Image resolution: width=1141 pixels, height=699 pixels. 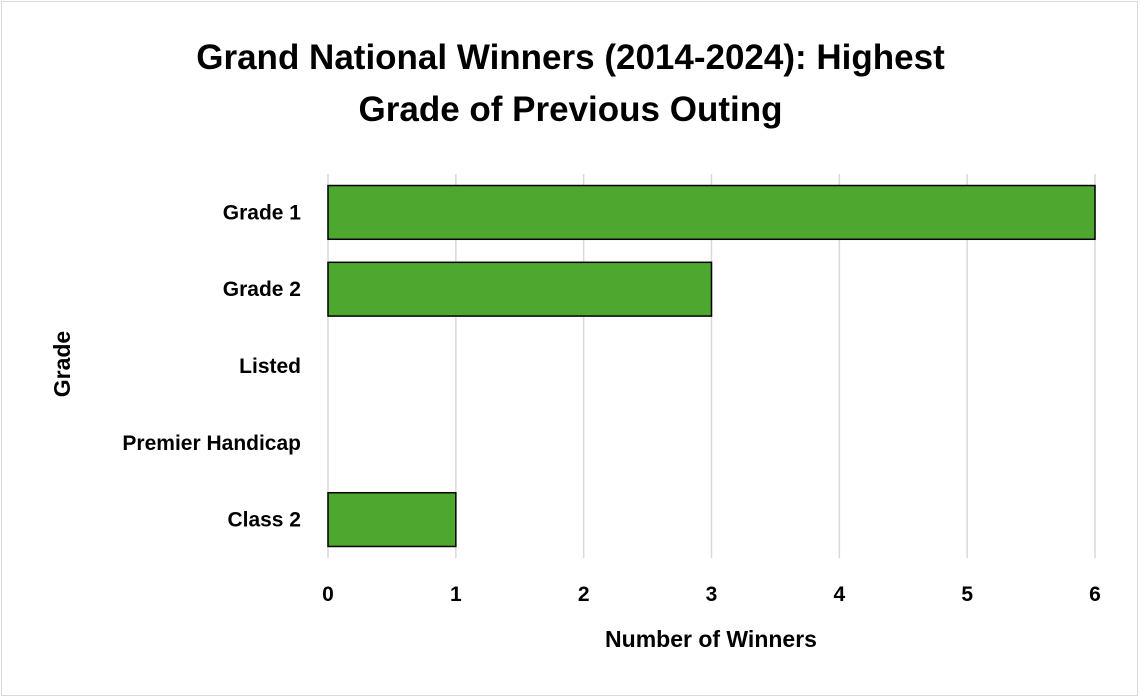 What do you see at coordinates (262, 289) in the screenshot?
I see `category-label: Grade 2` at bounding box center [262, 289].